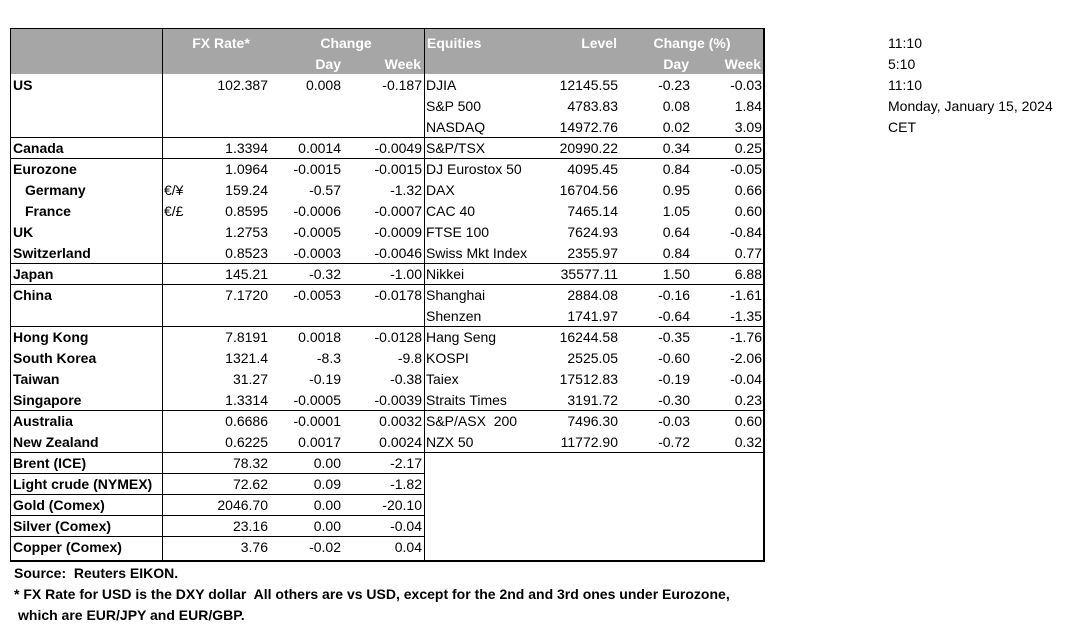 The height and width of the screenshot is (631, 1069). Describe the element at coordinates (221, 43) in the screenshot. I see `header-fx-rate: FX Rate*` at that location.